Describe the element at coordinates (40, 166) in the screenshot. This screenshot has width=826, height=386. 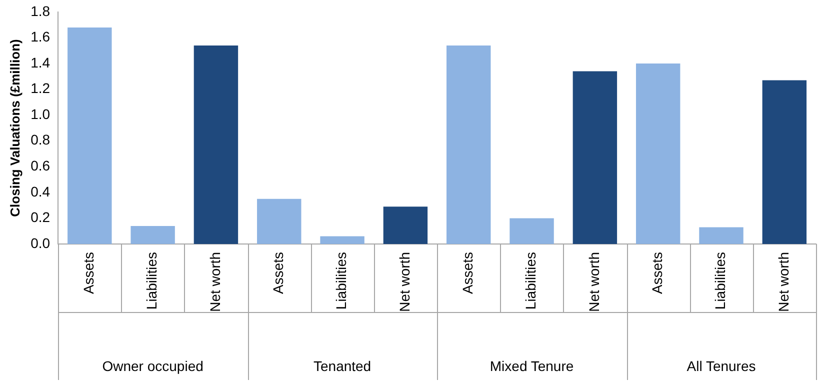
I see `y-tick-label: 0.6` at that location.